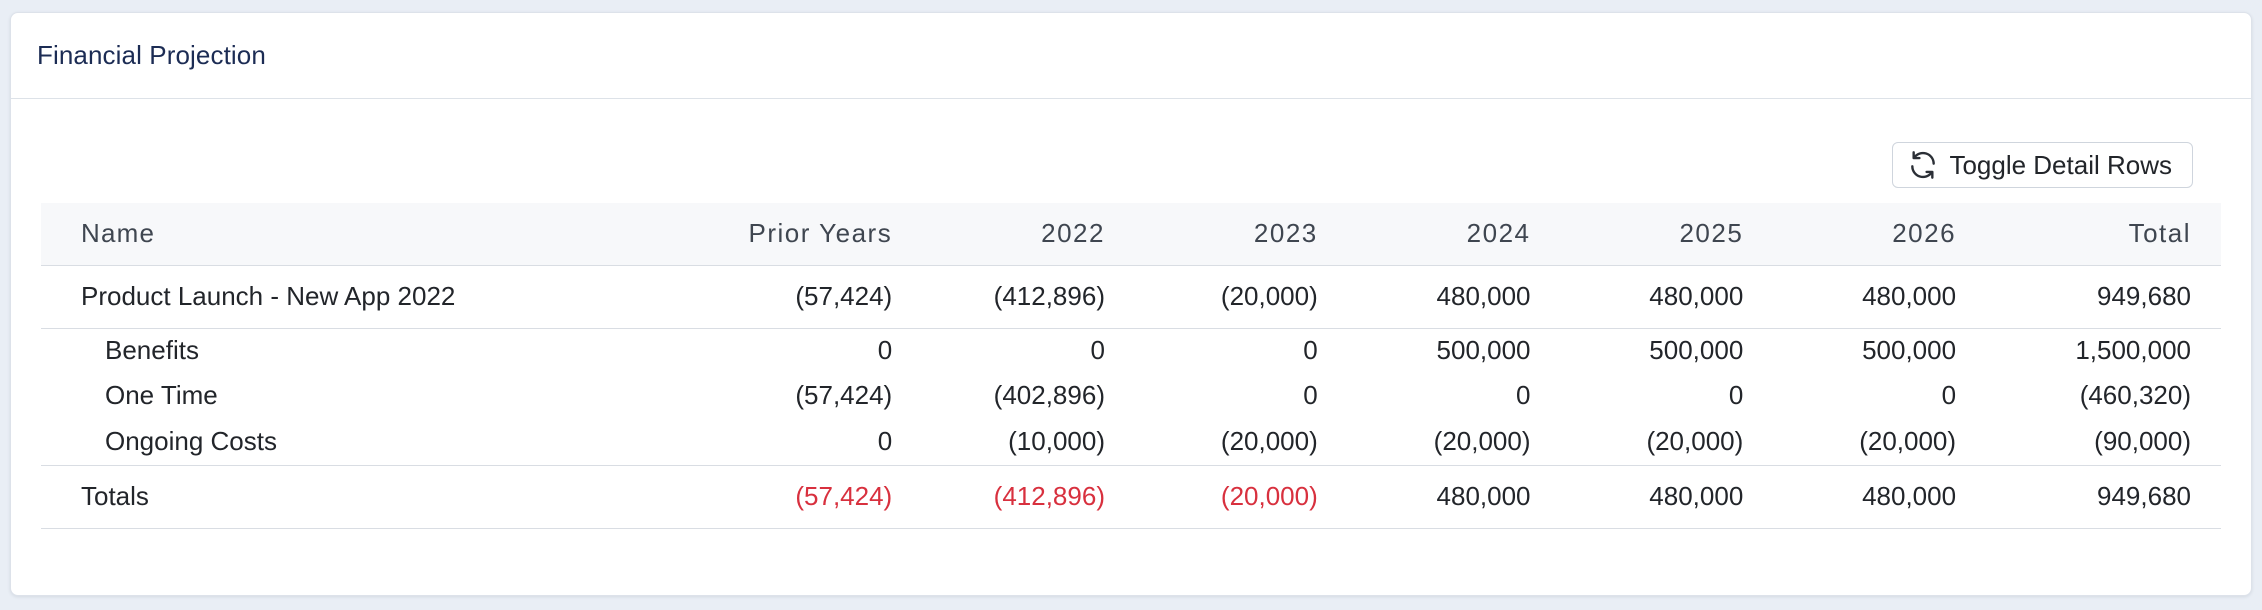  Describe the element at coordinates (1454, 234) in the screenshot. I see `column-header-2024: 2024` at that location.